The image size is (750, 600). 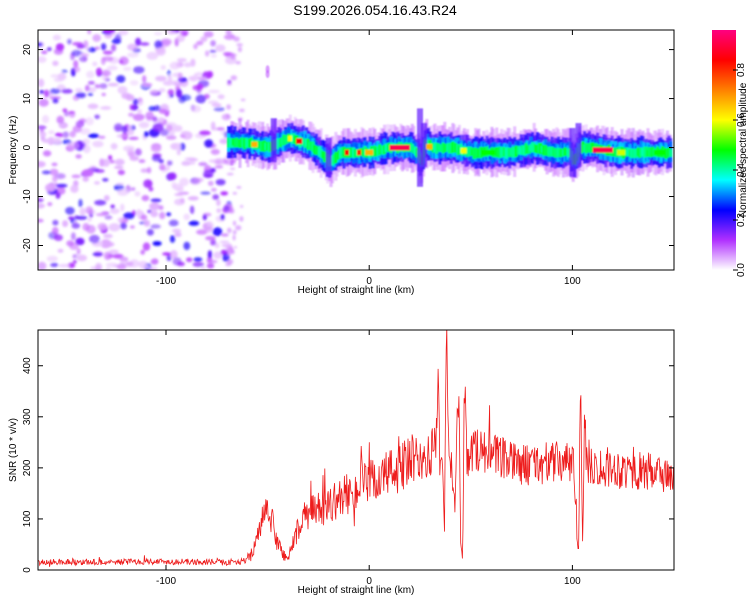 I want to click on y-tick-label: 400, so click(x=27, y=365).